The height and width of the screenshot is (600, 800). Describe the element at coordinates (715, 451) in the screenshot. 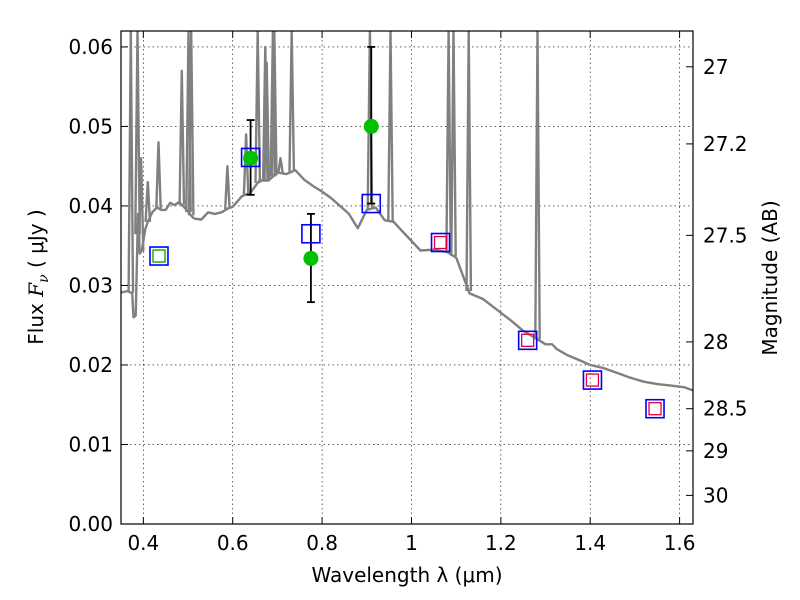

I see `y2-tick-label: 29` at that location.